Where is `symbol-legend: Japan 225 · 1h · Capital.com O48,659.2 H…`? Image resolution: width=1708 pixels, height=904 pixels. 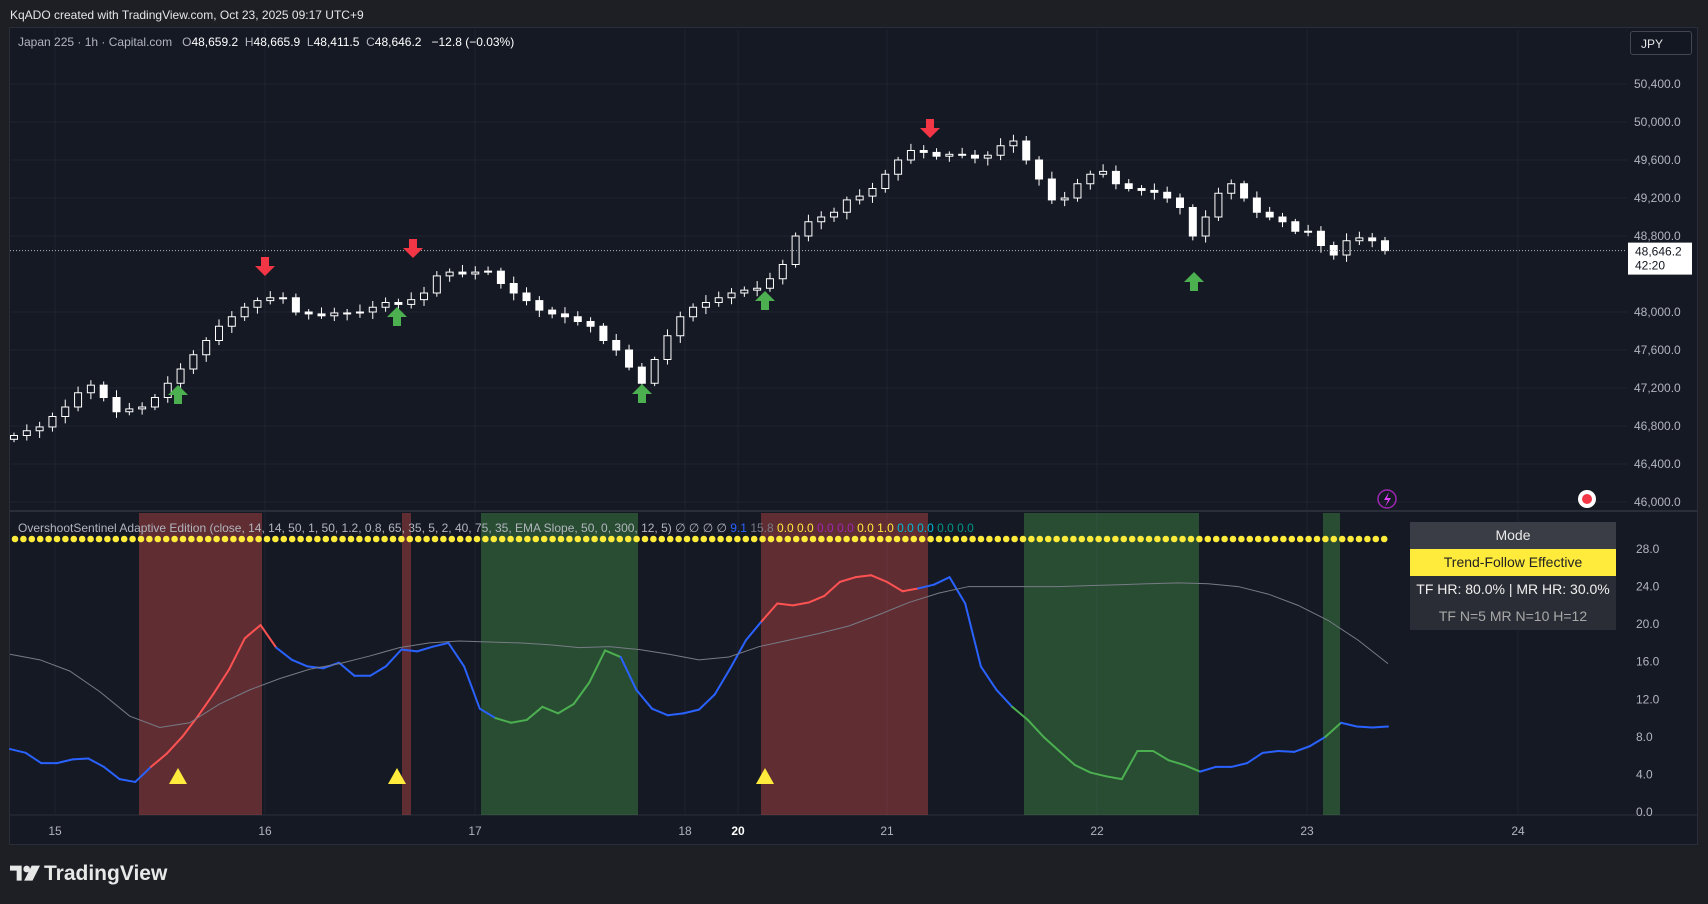
symbol-legend: Japan 225 · 1h · Capital.com O48,659.2 H… is located at coordinates (266, 42).